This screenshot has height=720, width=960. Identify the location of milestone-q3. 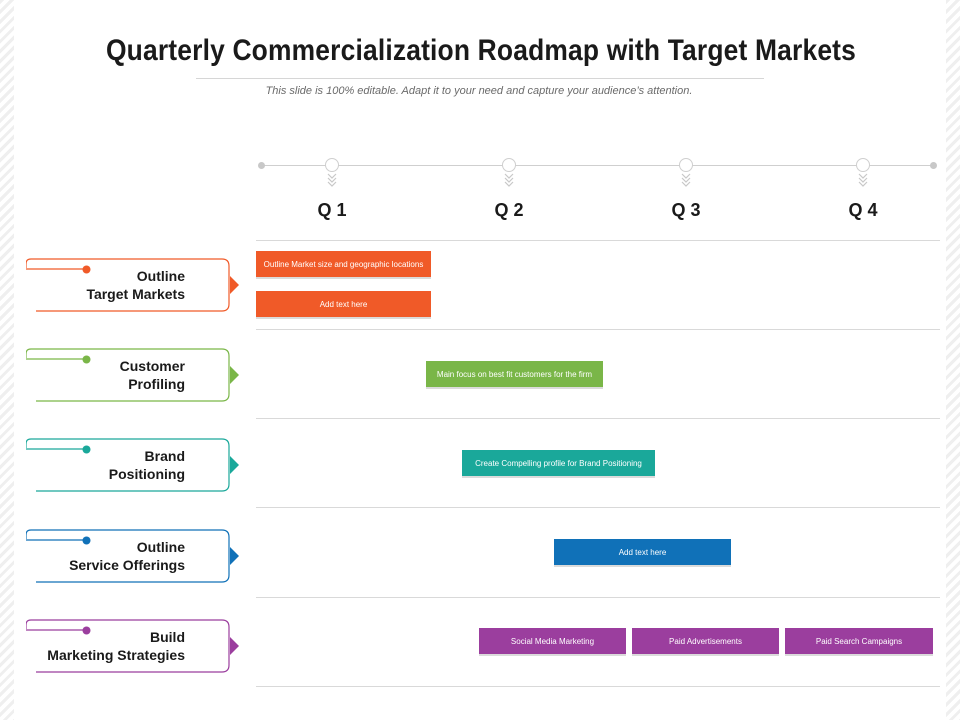
(686, 173).